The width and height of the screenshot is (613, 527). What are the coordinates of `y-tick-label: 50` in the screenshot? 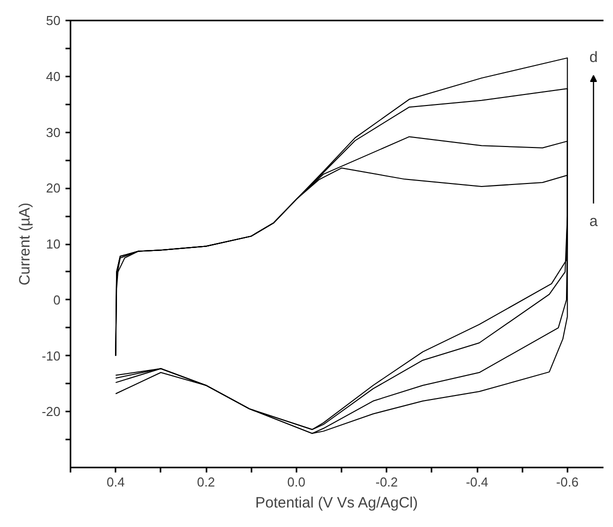 It's located at (53, 20).